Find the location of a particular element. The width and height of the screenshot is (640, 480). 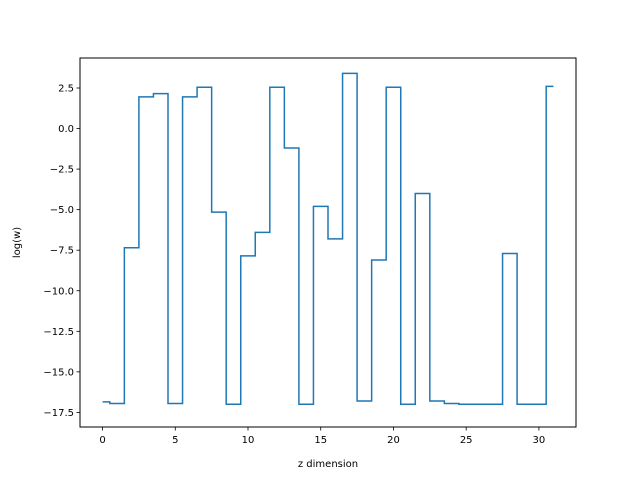

y-tick-label: −12.5 is located at coordinates (58, 332).